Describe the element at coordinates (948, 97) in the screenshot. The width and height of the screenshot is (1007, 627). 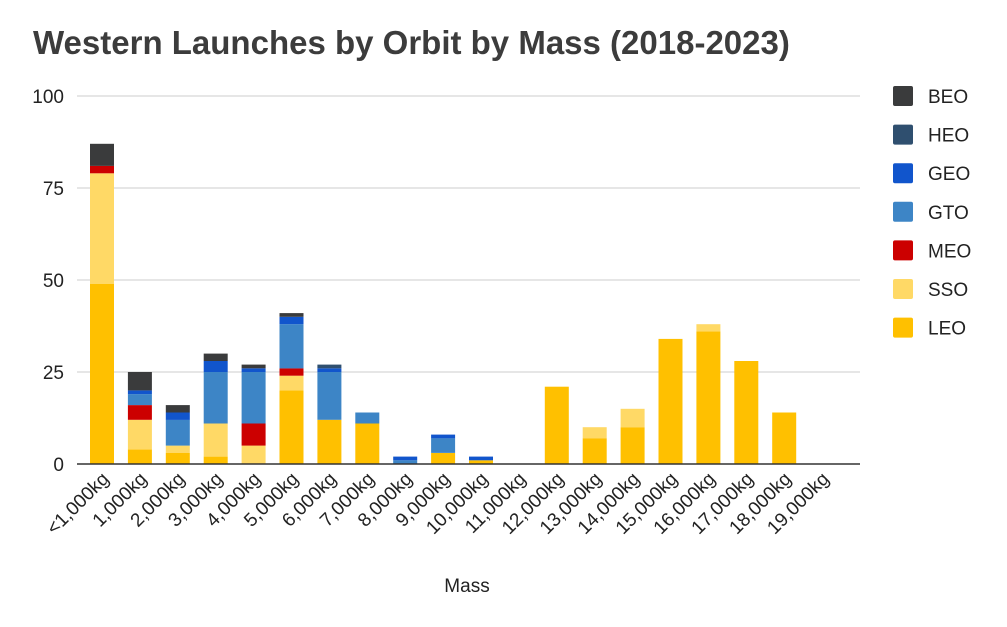
I see `legend-label-beo: BEO` at that location.